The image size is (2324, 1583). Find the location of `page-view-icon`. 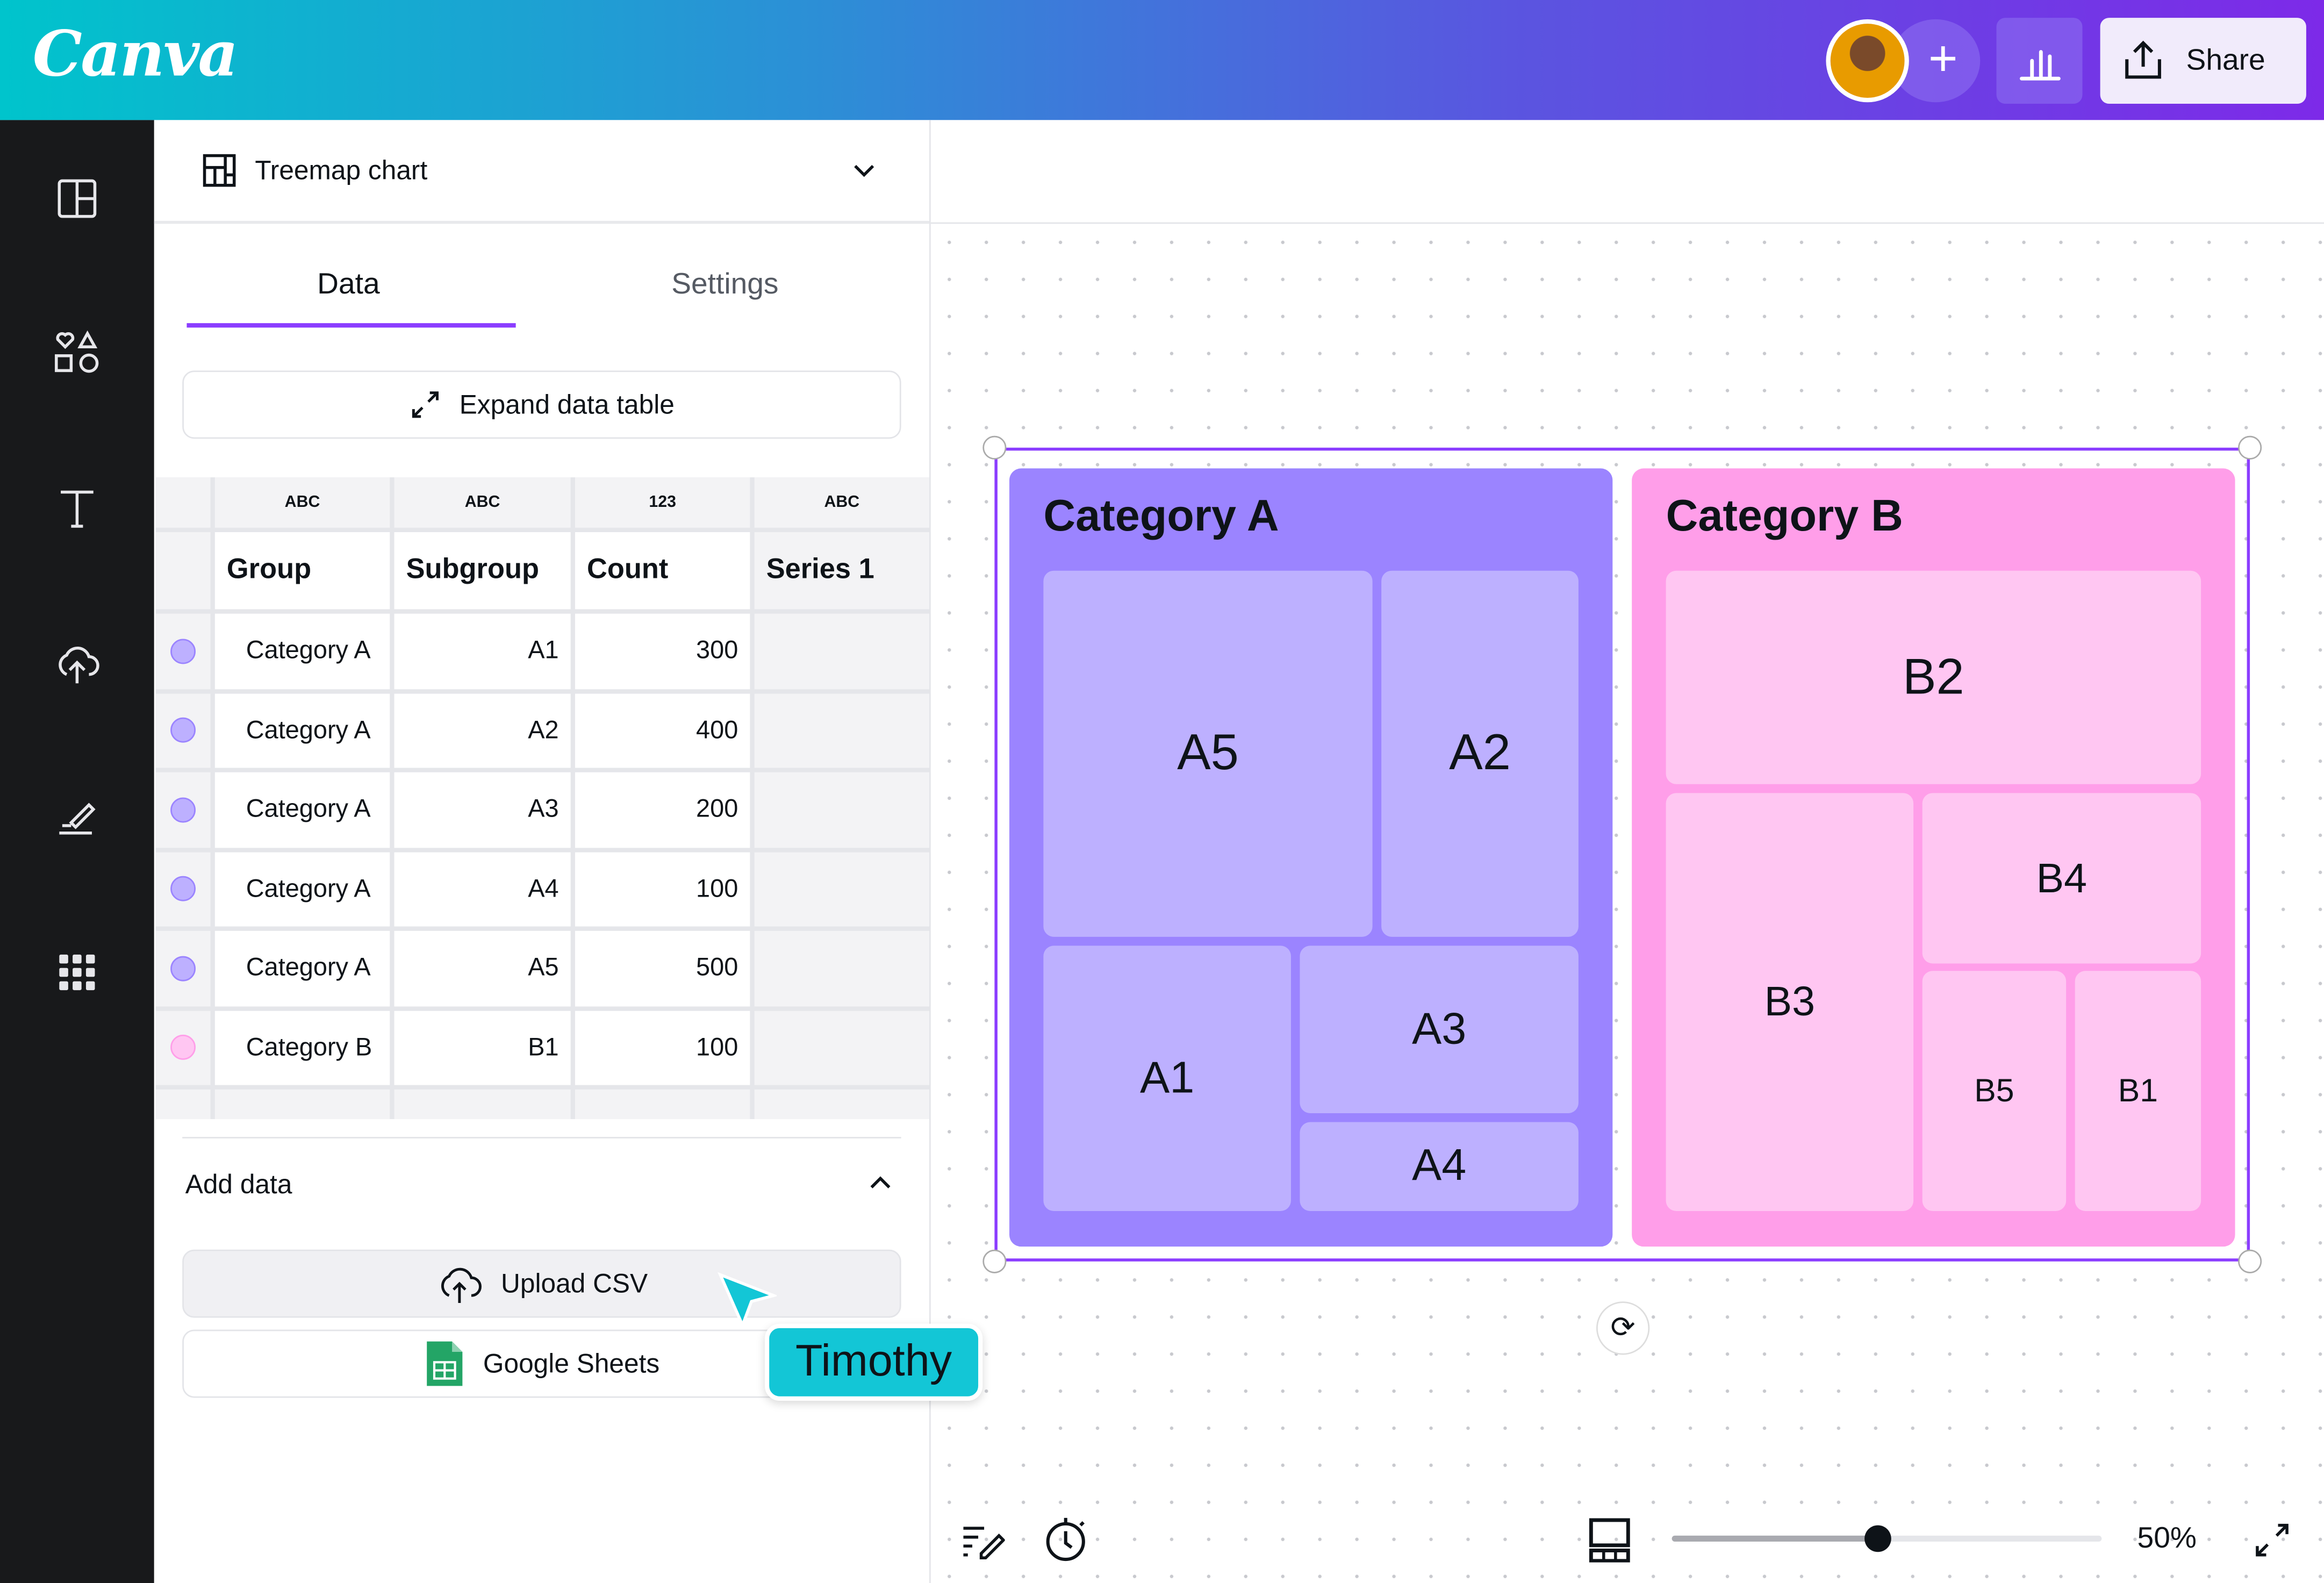

page-view-icon is located at coordinates (1609, 1540).